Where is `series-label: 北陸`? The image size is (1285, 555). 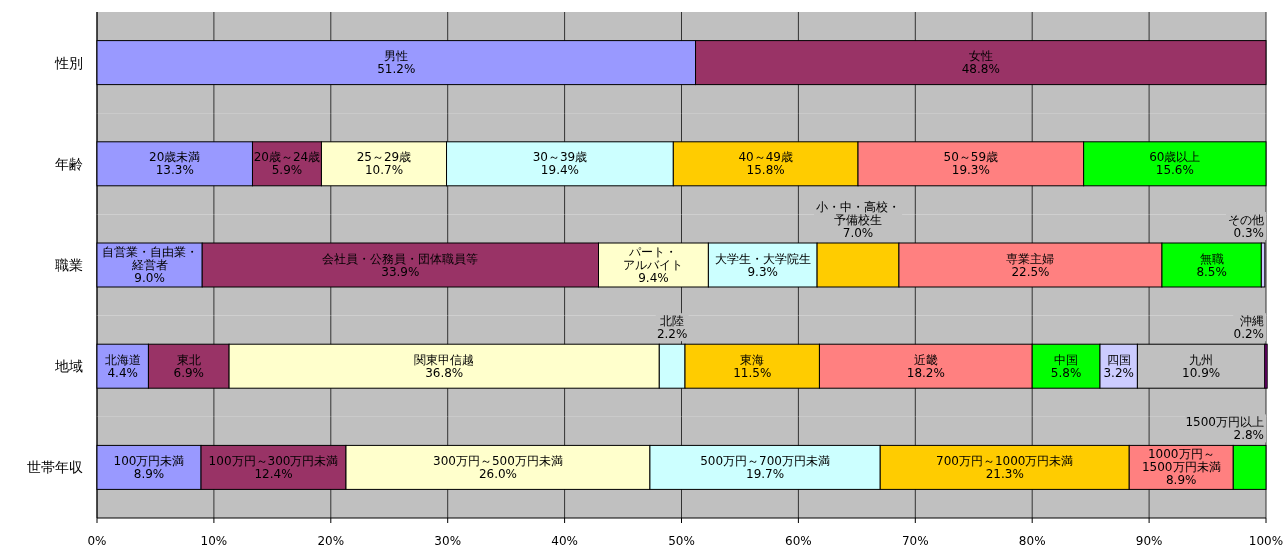 series-label: 北陸 is located at coordinates (672, 321).